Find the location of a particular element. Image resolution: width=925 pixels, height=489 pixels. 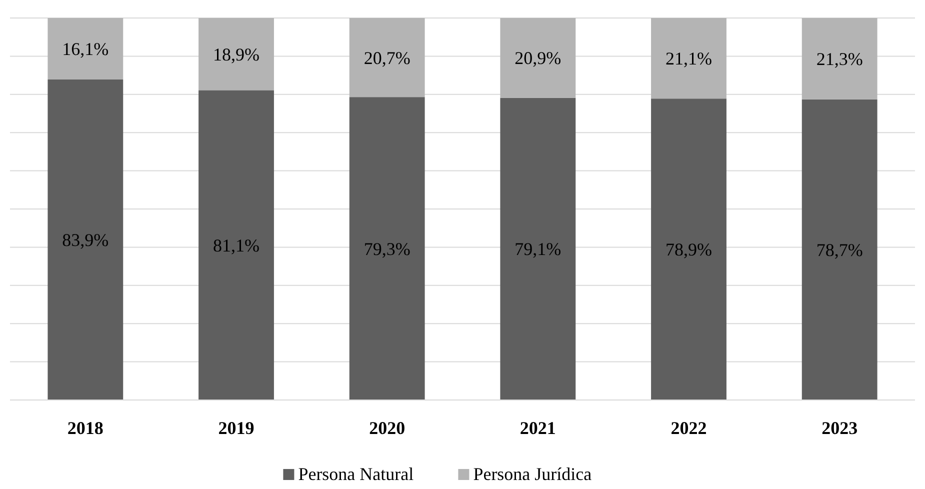

data-label: 20,7% is located at coordinates (387, 58).